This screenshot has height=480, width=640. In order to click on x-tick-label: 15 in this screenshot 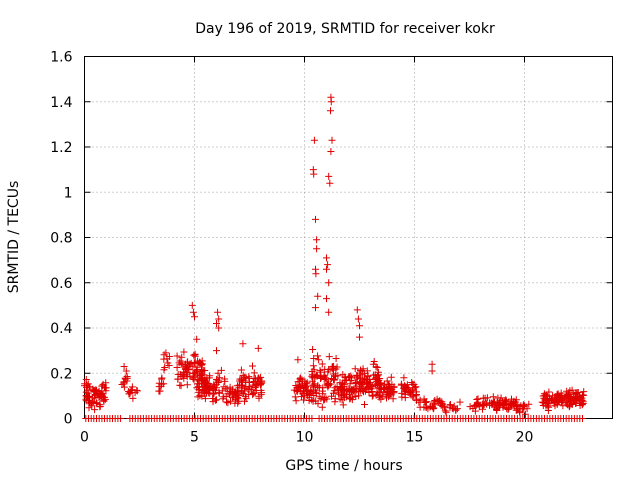, I will do `click(415, 438)`.